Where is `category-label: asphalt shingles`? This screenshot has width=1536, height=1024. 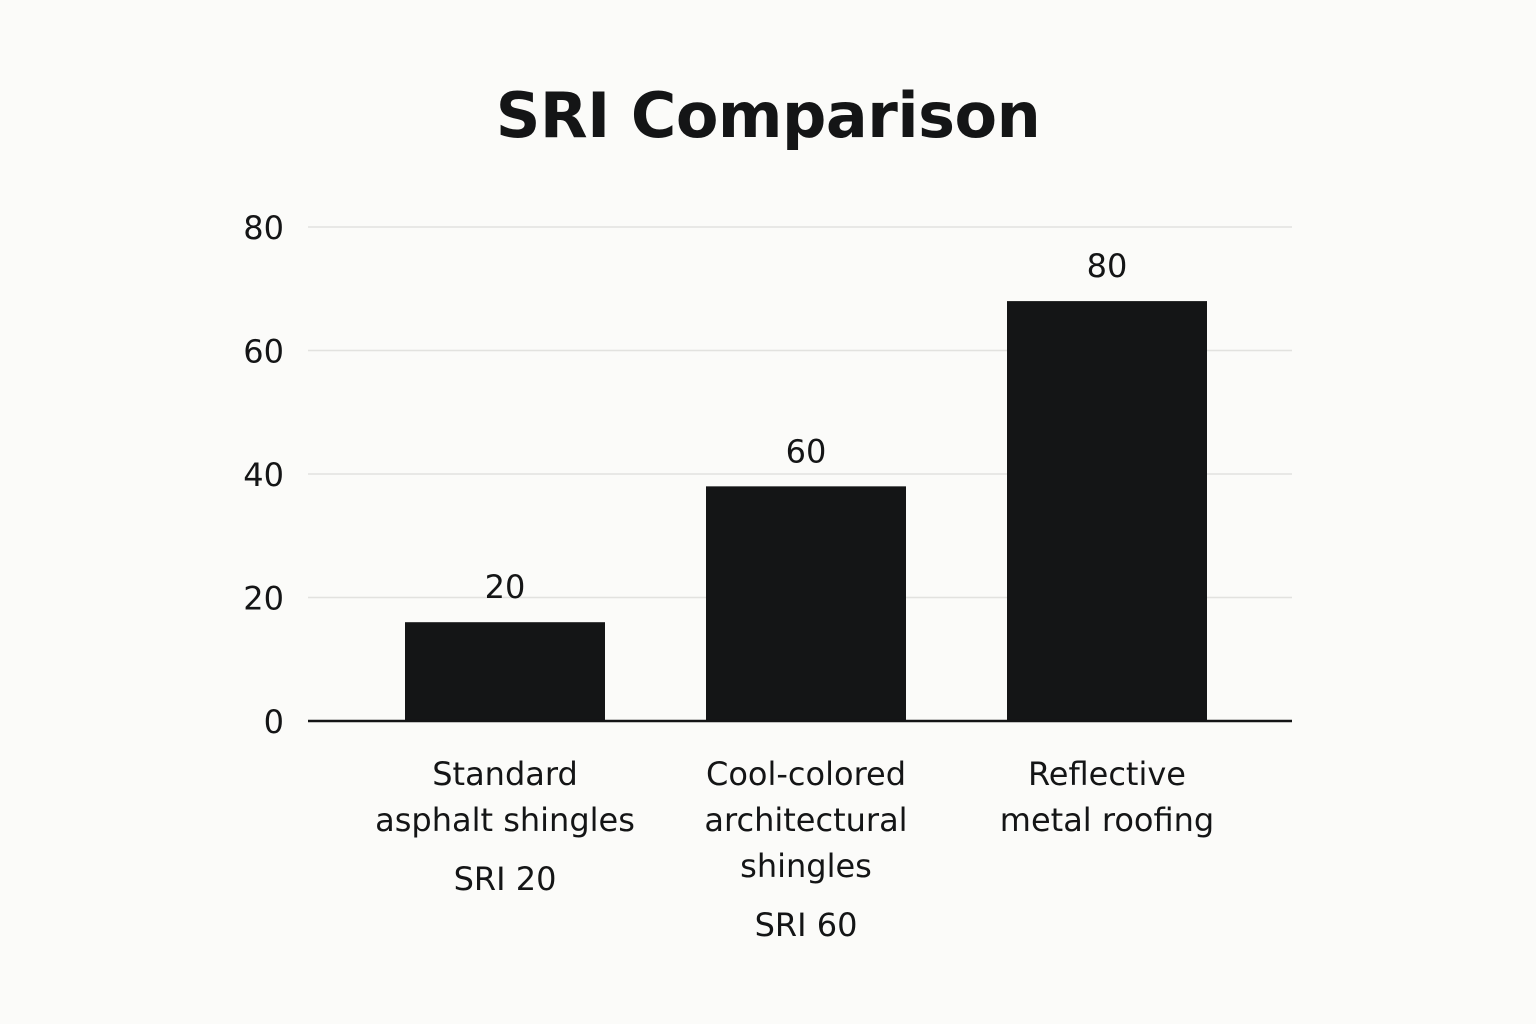
category-label: asphalt shingles is located at coordinates (505, 820).